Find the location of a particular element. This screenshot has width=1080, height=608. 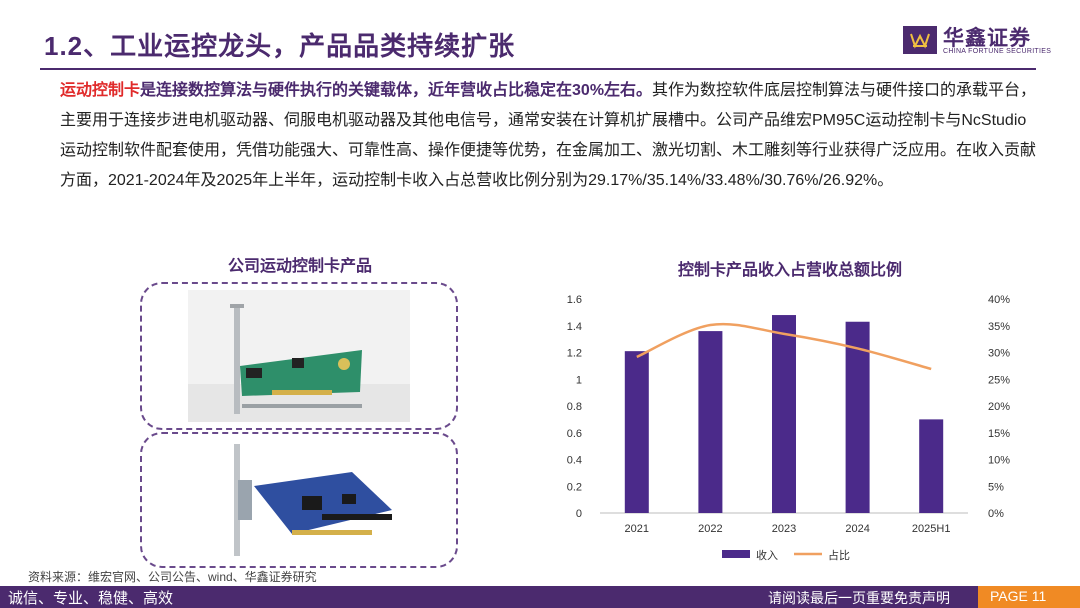

y-right-tick-label: 10% is located at coordinates (999, 461).